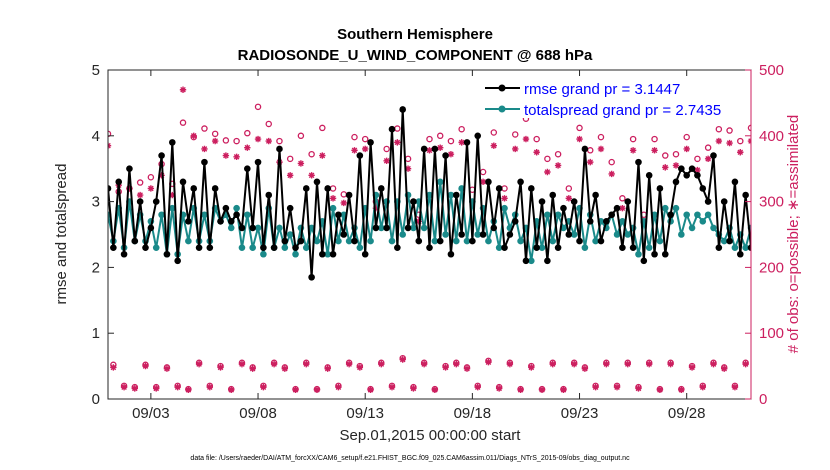 This screenshot has height=470, width=830. I want to click on chart-title: Southern Hemisphere, so click(415, 34).